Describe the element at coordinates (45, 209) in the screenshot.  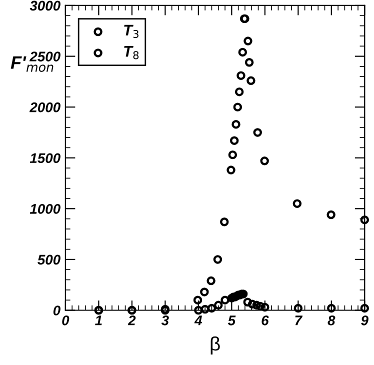
I see `y-tick-label: 1000` at that location.